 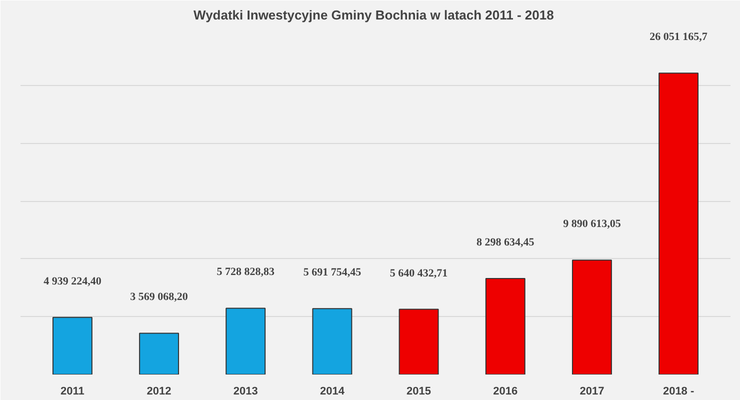 What do you see at coordinates (679, 37) in the screenshot?
I see `data-label: 26 051 165,7` at bounding box center [679, 37].